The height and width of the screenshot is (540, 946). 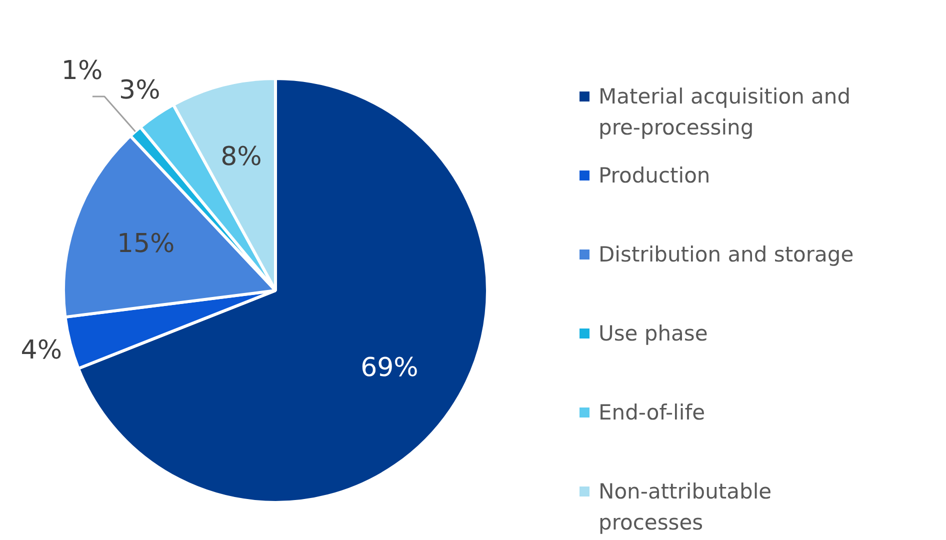 What do you see at coordinates (389, 367) in the screenshot?
I see `data-label: 69%` at bounding box center [389, 367].